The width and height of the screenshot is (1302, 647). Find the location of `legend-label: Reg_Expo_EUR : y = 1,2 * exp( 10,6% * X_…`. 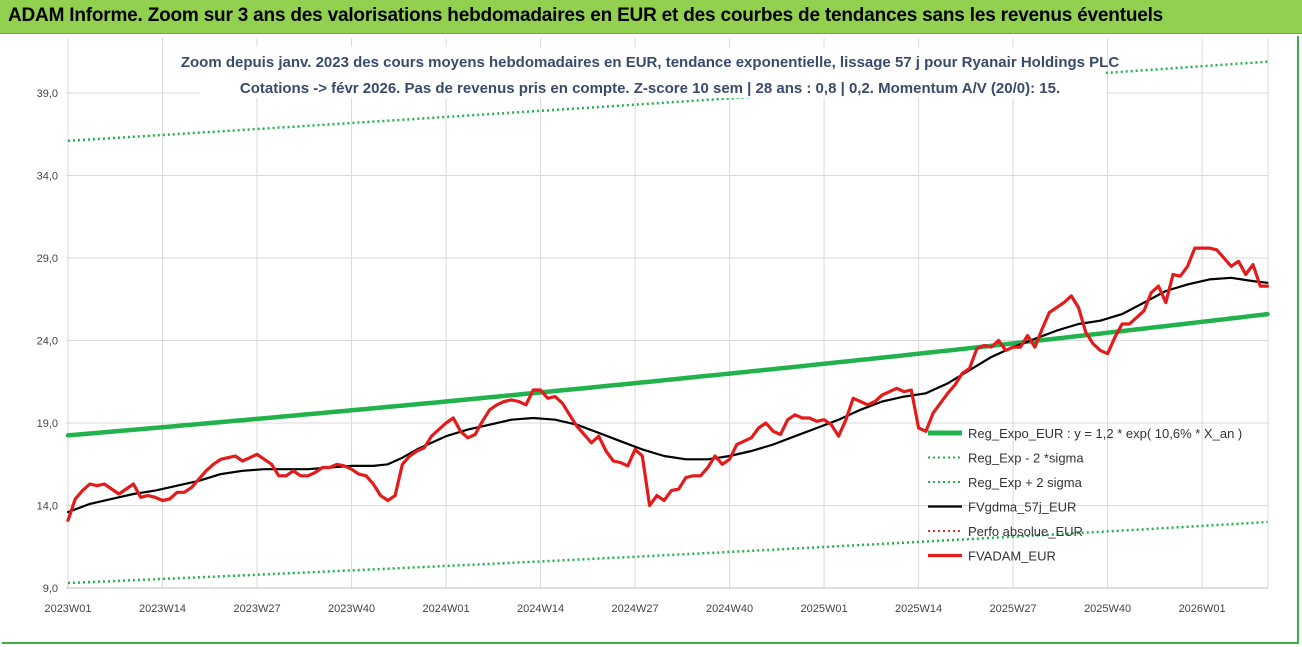

legend-label: Reg_Expo_EUR : y = 1,2 * exp( 10,6% * X_… is located at coordinates (1105, 433).